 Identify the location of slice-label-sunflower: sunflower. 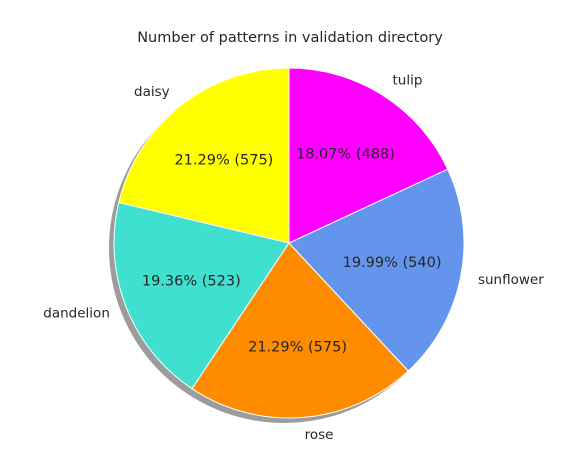
(511, 280).